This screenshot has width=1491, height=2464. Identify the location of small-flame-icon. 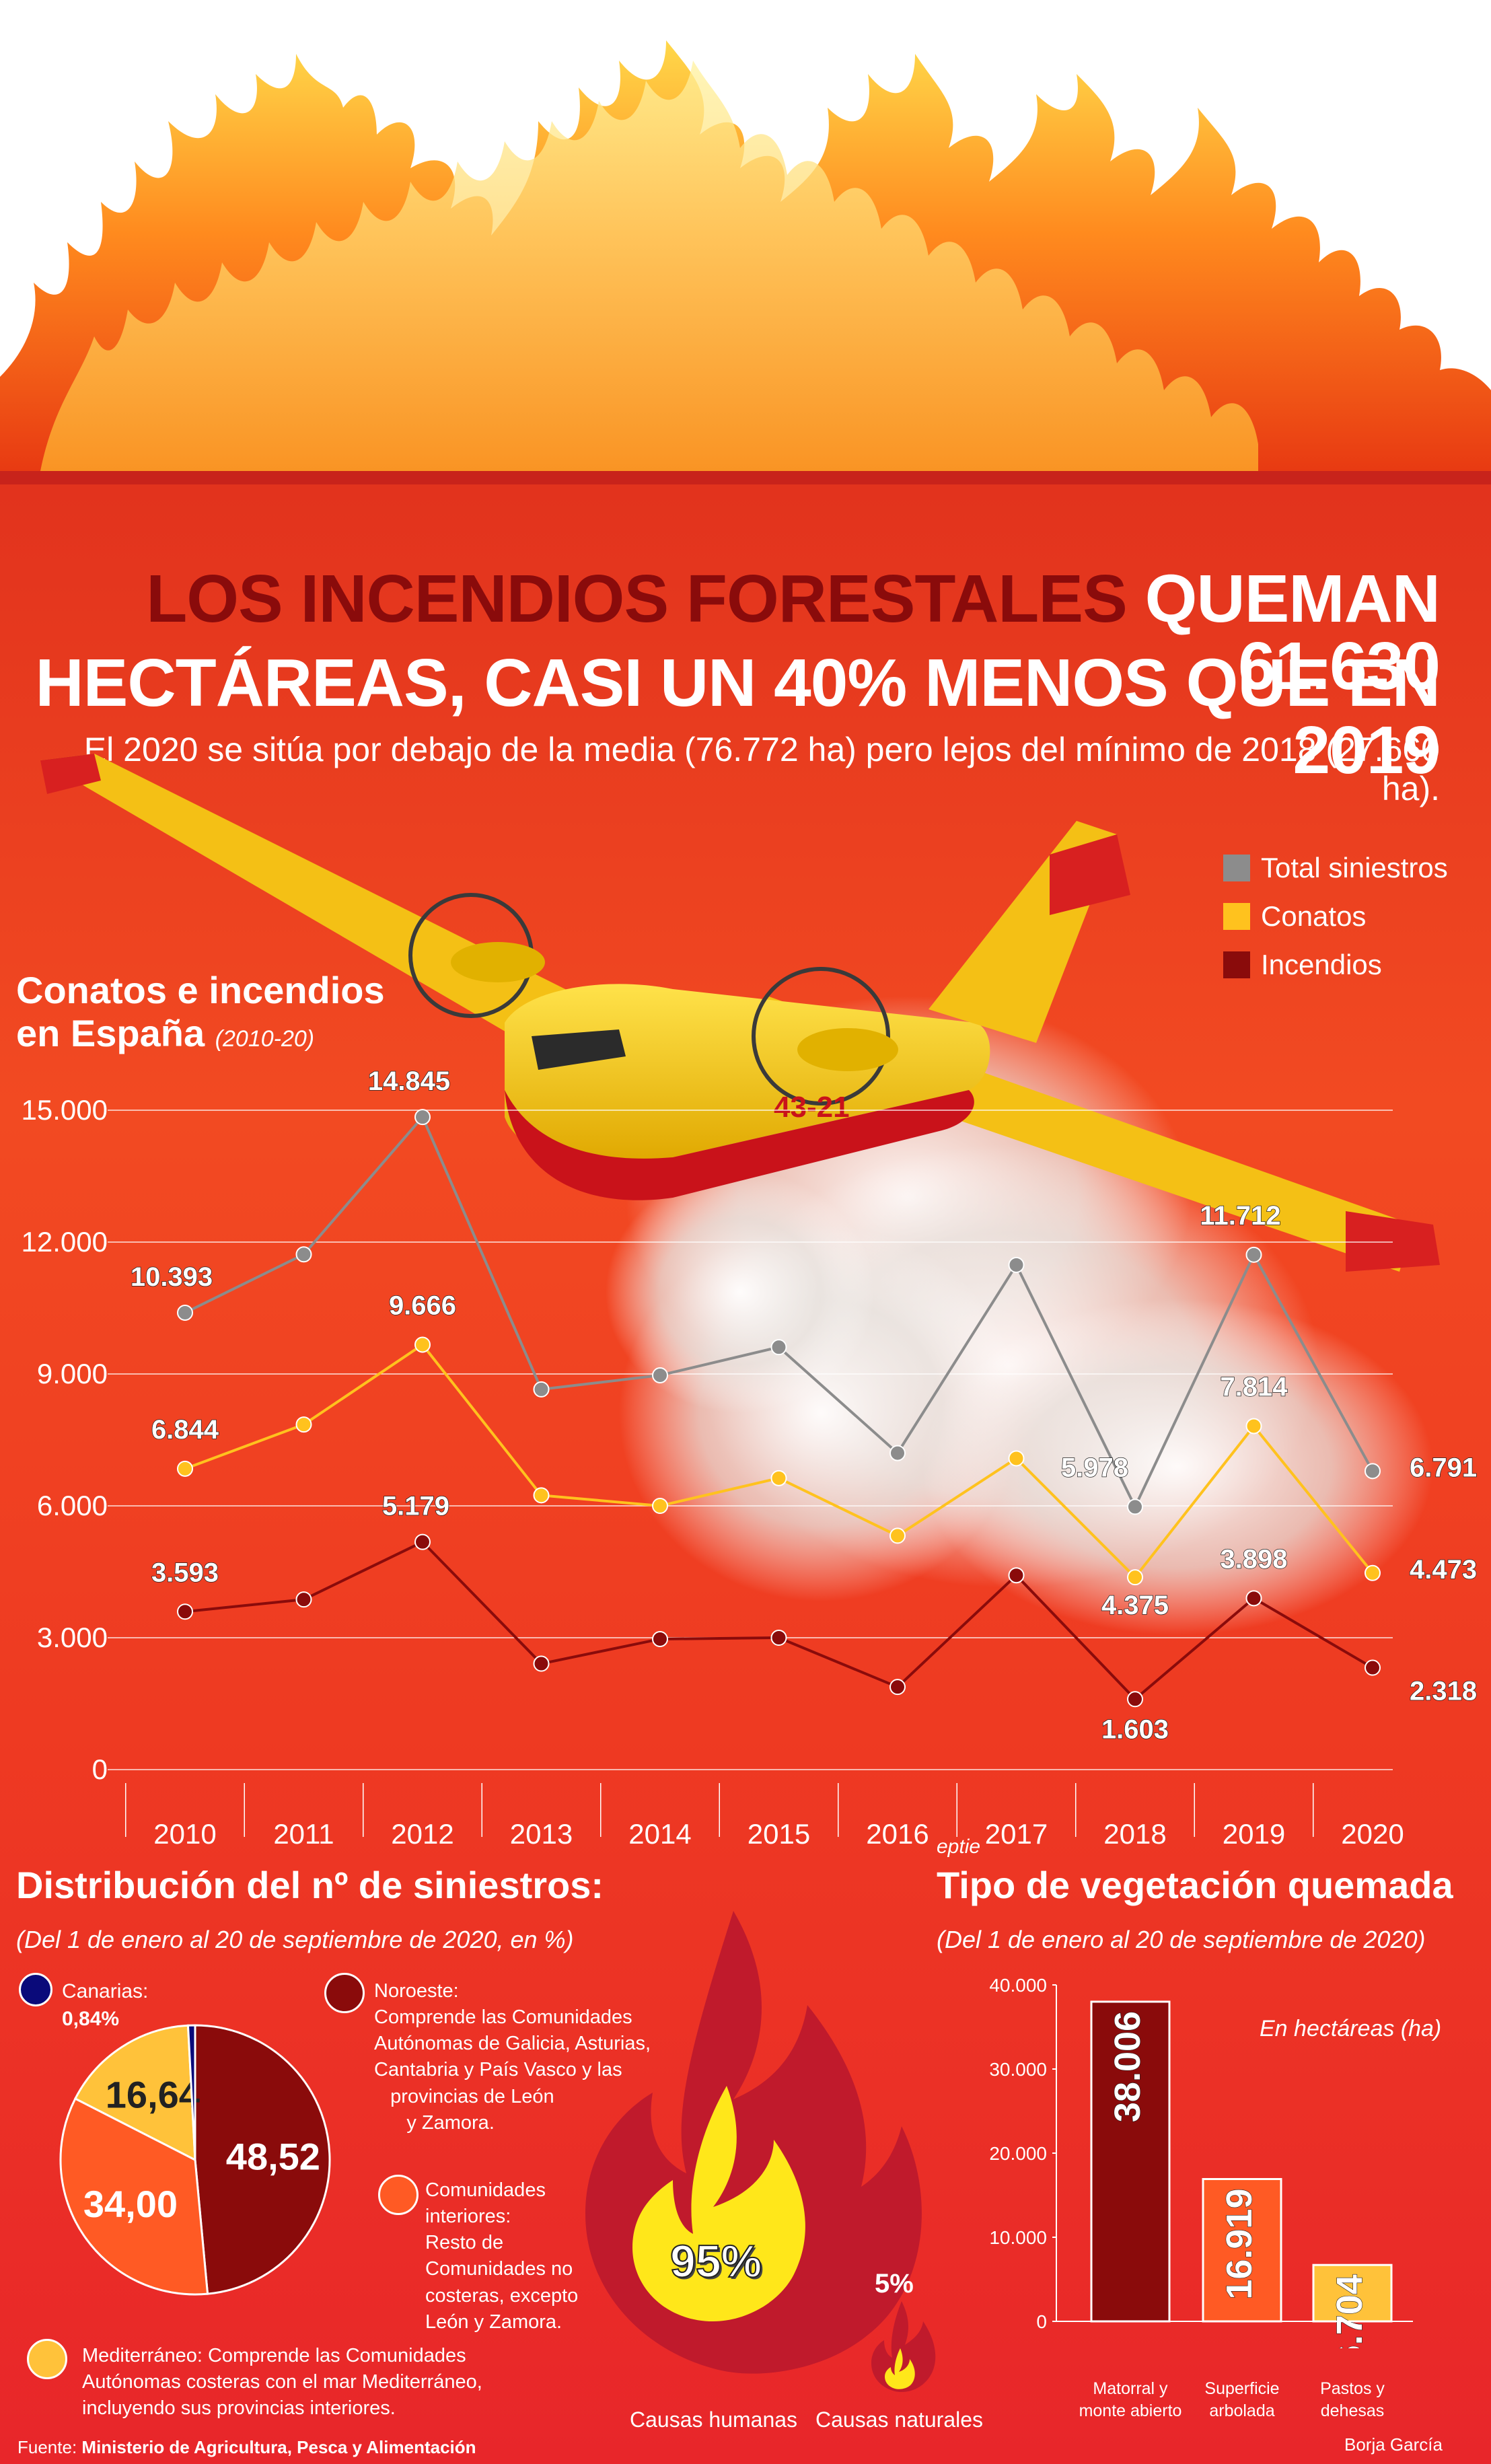
(903, 2347).